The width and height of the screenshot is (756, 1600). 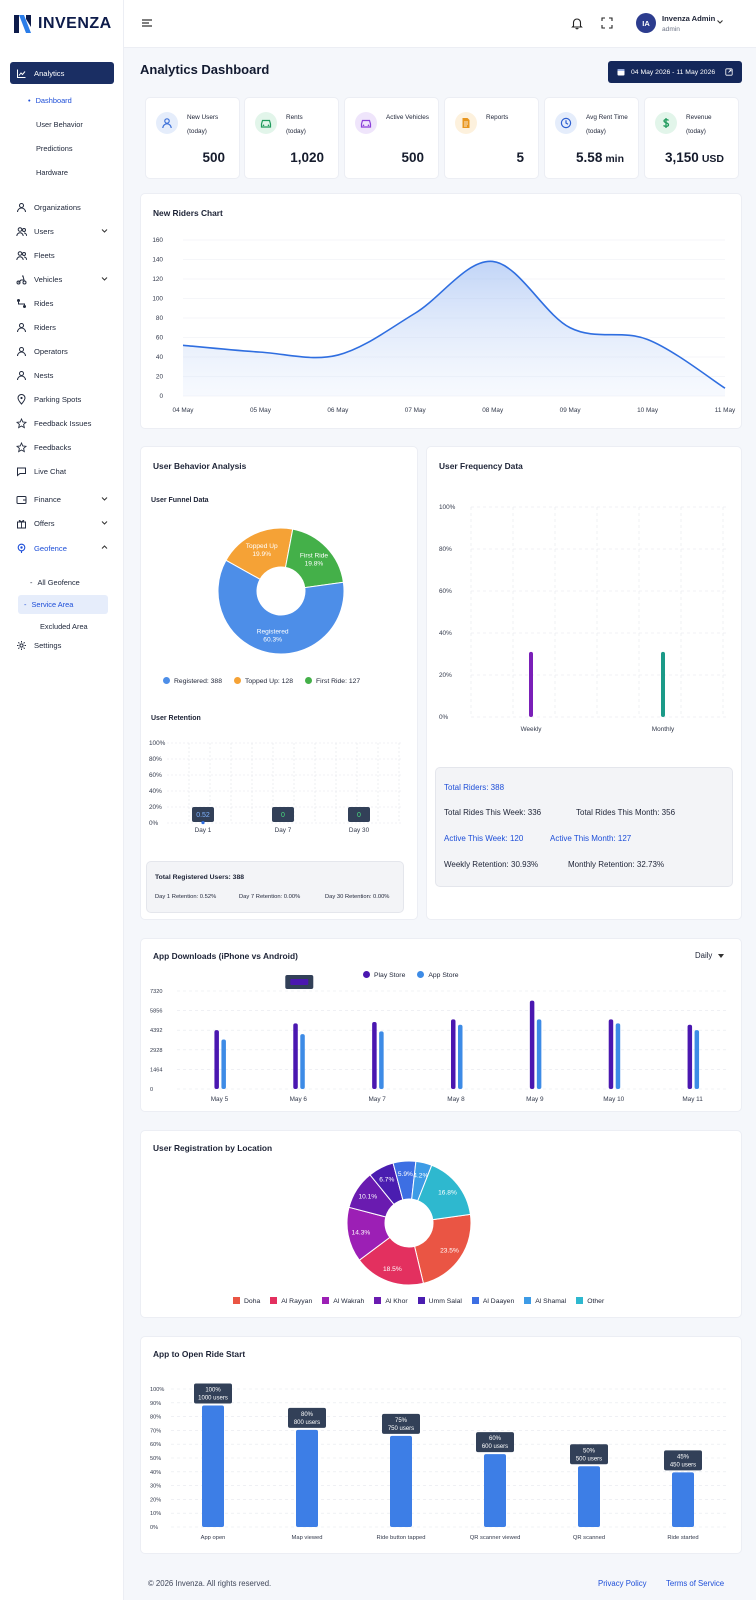 What do you see at coordinates (62, 327) in the screenshot?
I see `sidebar-item-riders: Riders` at bounding box center [62, 327].